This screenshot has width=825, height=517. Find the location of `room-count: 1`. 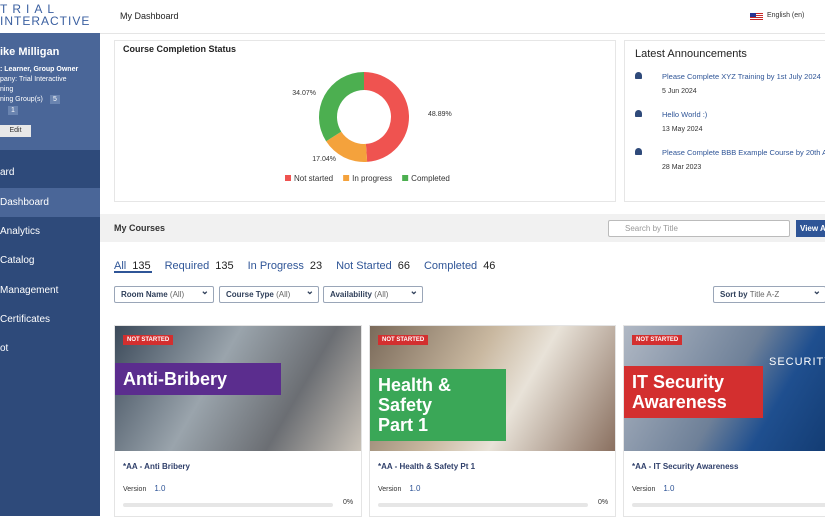

room-count: 1 is located at coordinates (13, 110).